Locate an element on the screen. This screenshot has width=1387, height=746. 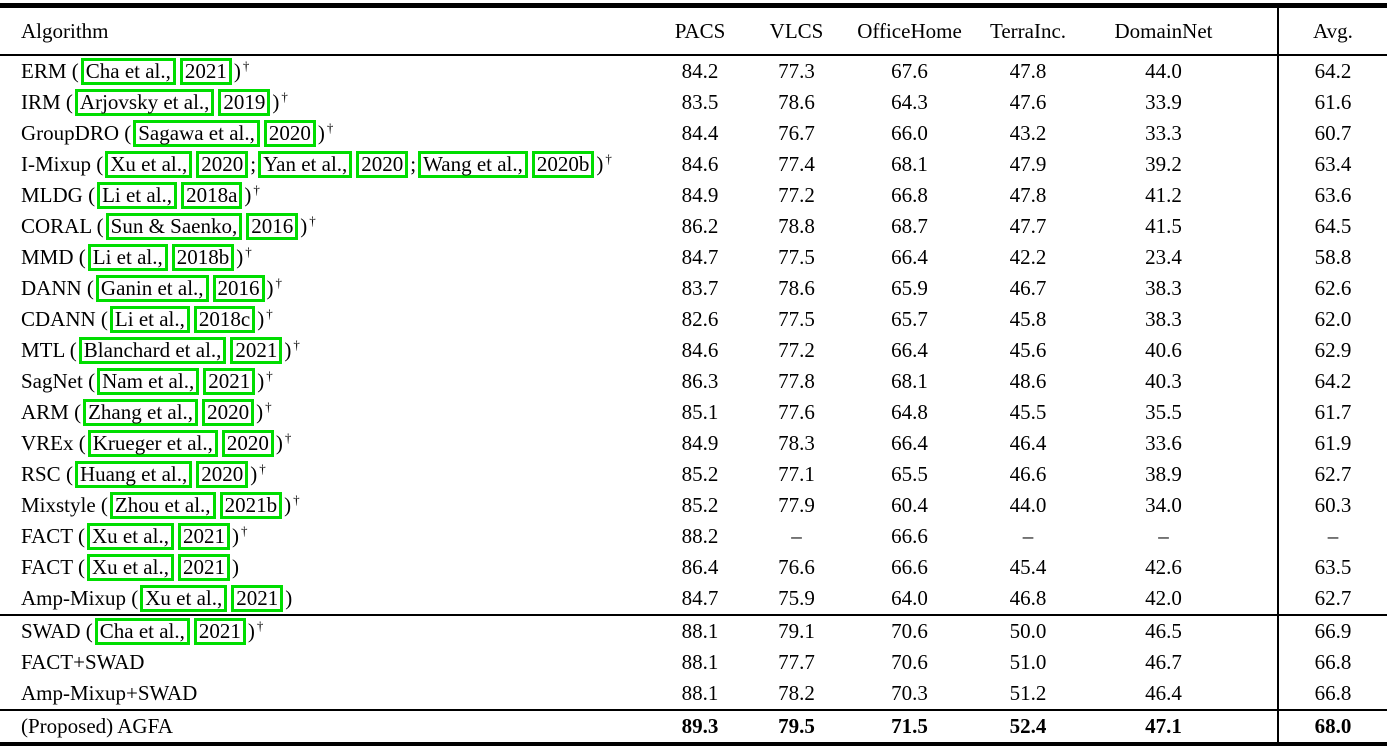
score-cell: 62.7 is located at coordinates (1332, 474).